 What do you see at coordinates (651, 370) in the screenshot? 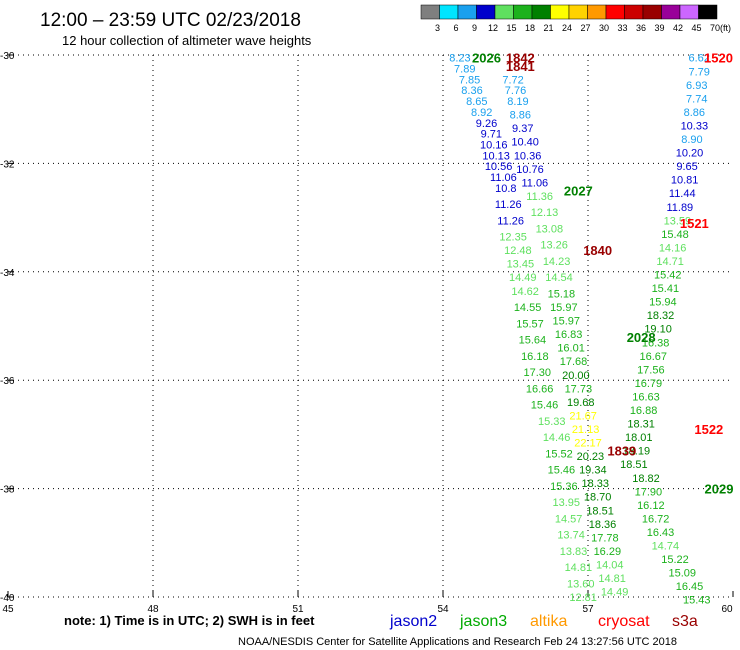
I see `swh-value: 17.56` at bounding box center [651, 370].